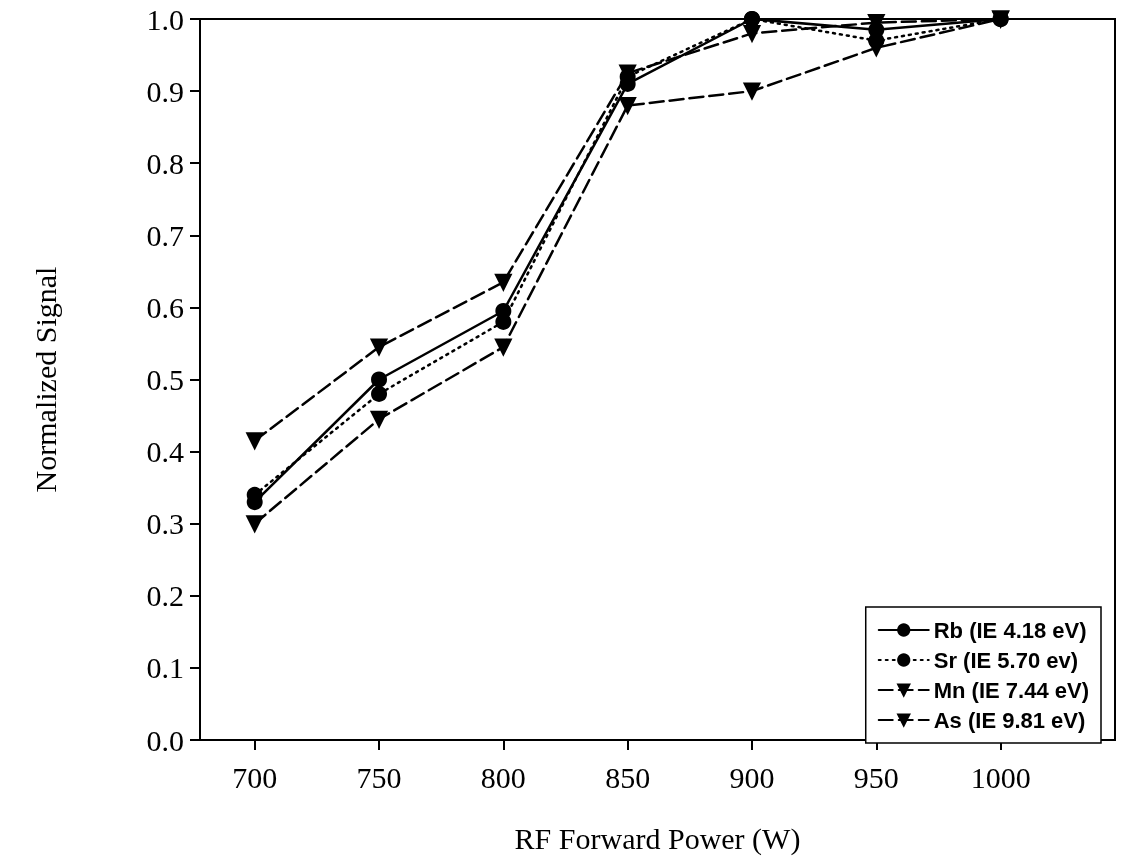 The width and height of the screenshot is (1141, 858). I want to click on legend-label: As (IE 9.81 eV), so click(1009, 720).